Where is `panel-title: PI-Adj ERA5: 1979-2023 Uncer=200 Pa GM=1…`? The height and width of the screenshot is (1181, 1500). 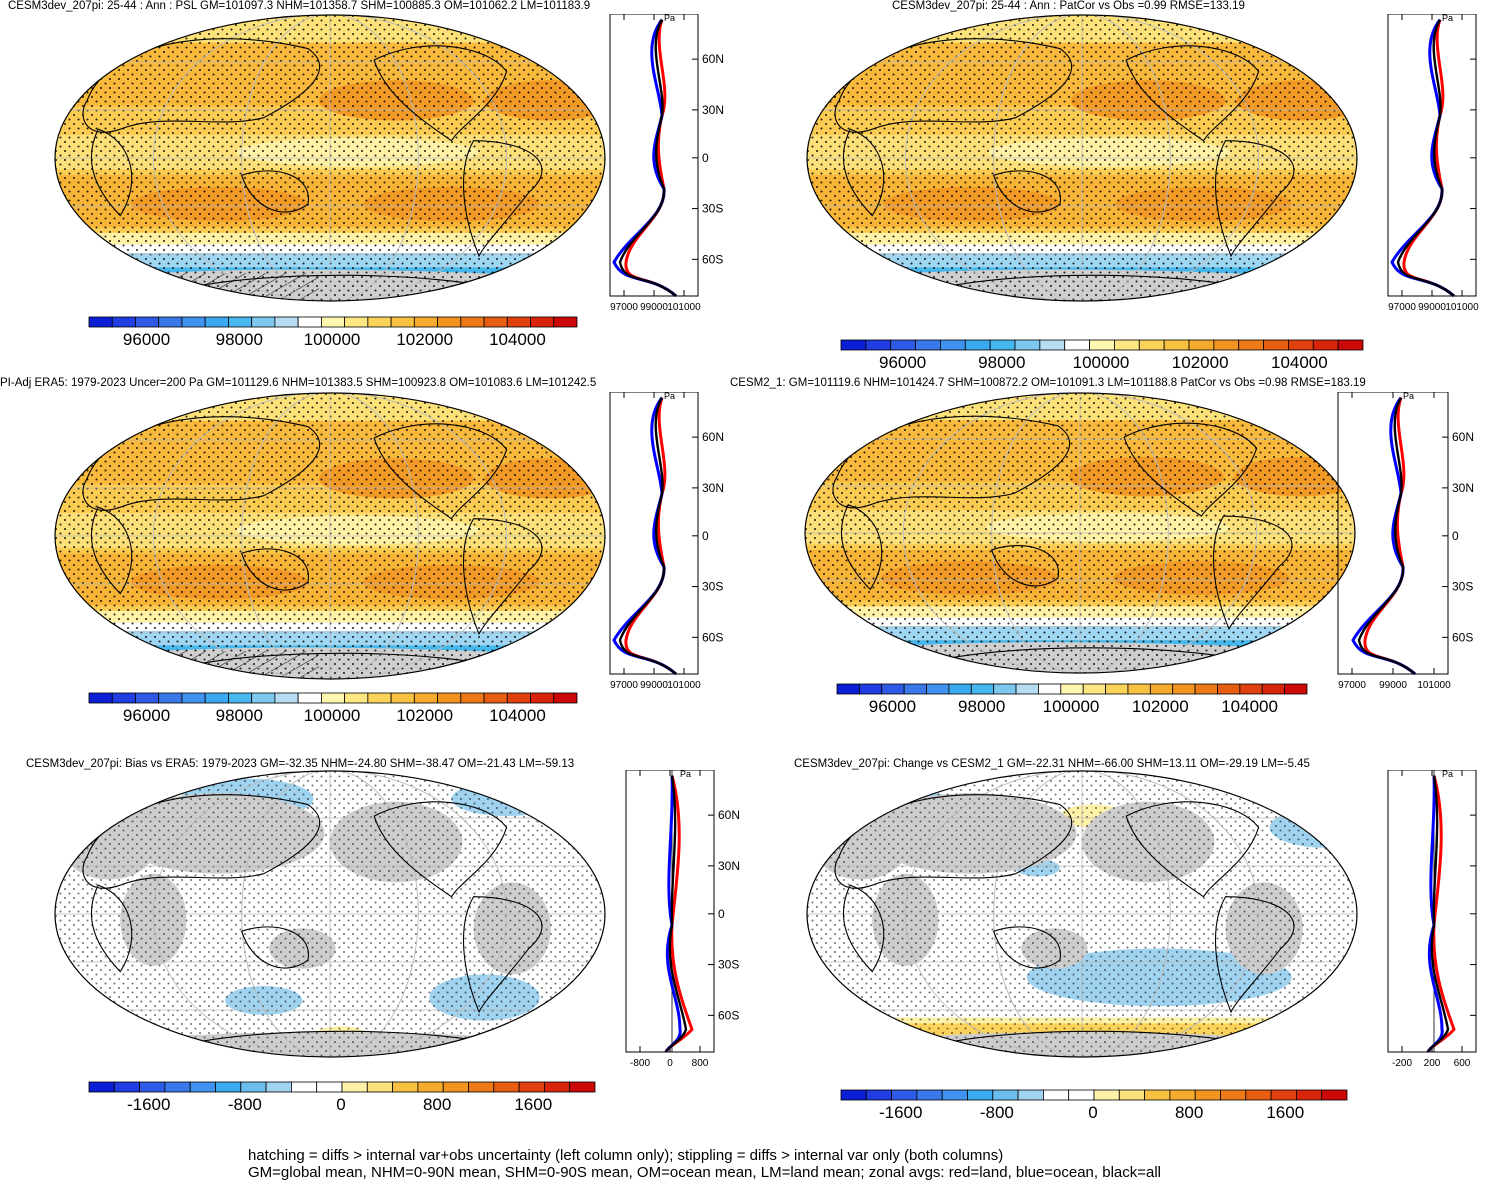 panel-title: PI-Adj ERA5: 1979-2023 Uncer=200 Pa GM=1… is located at coordinates (298, 383).